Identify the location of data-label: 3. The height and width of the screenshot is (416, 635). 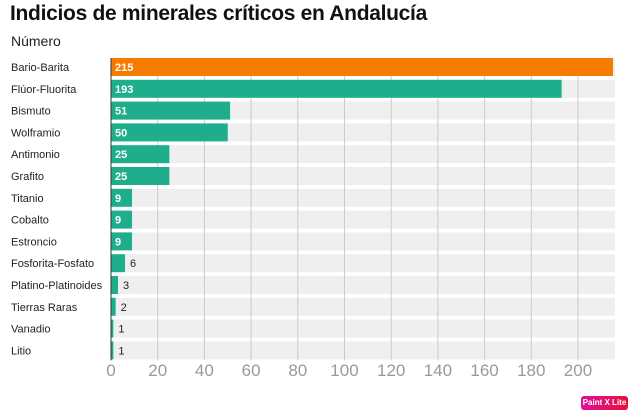
(126, 286).